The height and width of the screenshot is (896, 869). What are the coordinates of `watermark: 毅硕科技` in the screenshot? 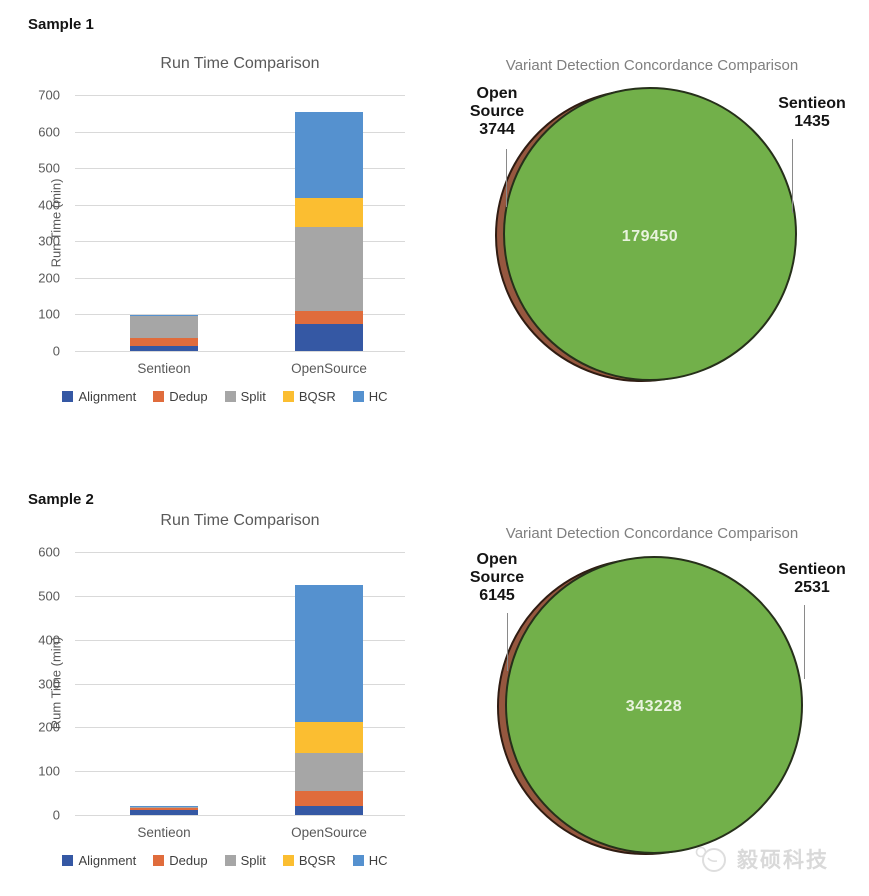 It's located at (761, 859).